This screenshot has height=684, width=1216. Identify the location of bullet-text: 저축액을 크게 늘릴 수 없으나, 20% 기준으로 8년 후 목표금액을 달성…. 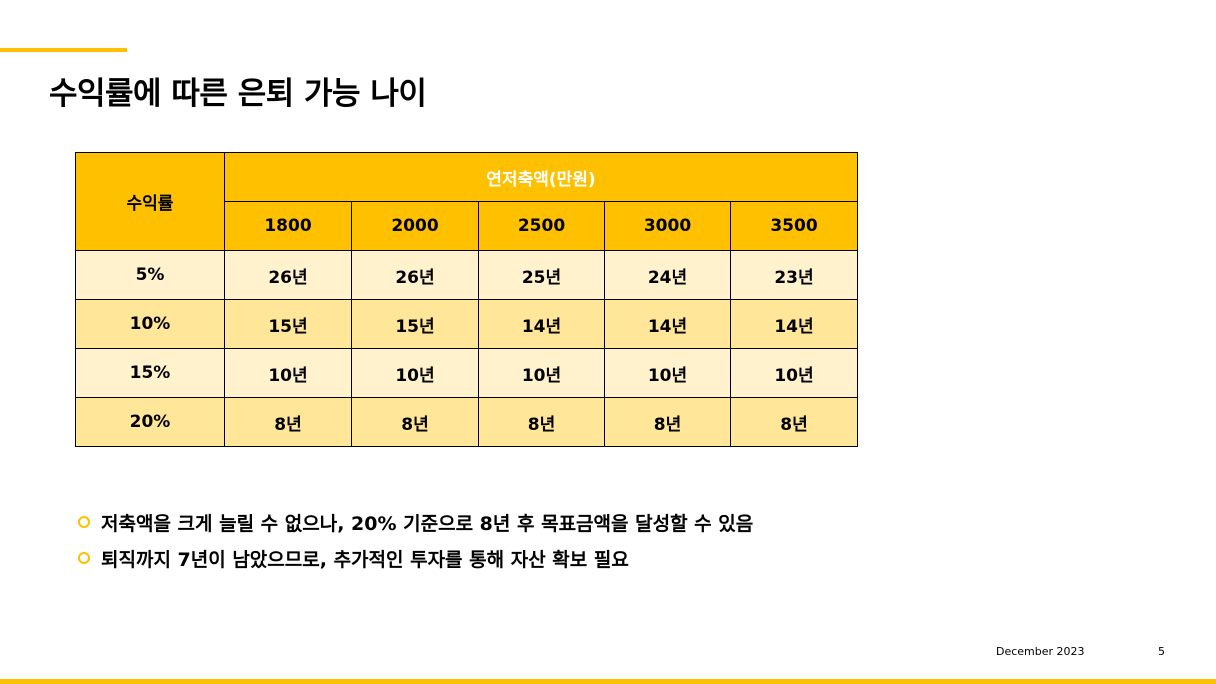
(427, 523).